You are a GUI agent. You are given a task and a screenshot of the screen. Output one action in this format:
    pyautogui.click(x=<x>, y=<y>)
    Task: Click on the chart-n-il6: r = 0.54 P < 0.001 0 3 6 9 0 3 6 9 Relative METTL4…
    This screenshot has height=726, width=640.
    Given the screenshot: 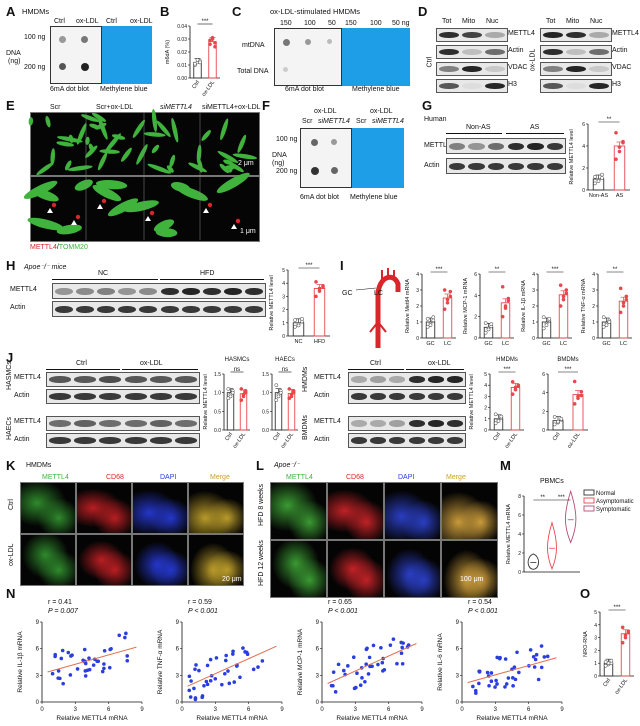 What is the action you would take?
    pyautogui.click(x=500, y=660)
    